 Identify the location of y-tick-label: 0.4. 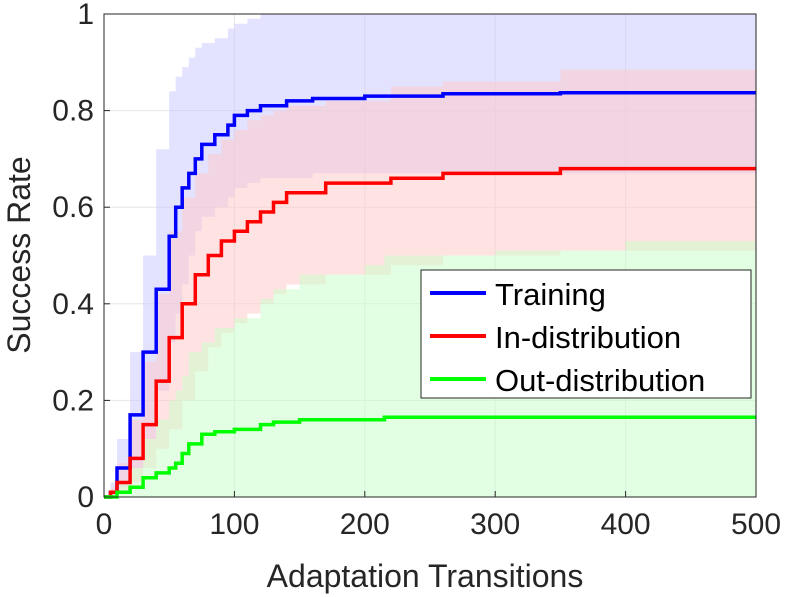
(73, 304).